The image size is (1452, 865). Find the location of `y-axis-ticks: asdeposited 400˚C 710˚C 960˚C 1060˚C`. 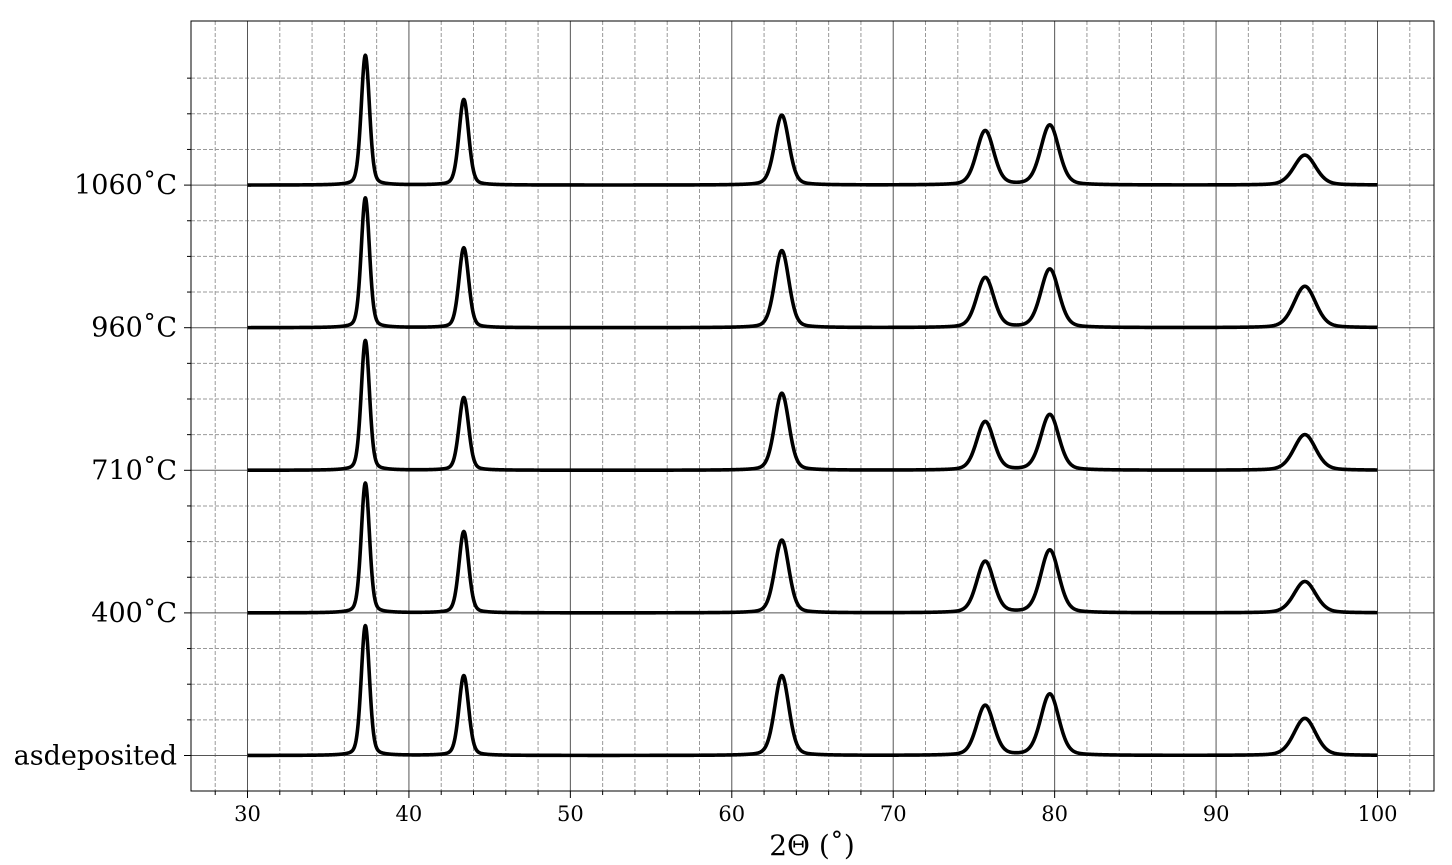

y-axis-ticks: asdeposited 400˚C 710˚C 960˚C 1060˚C is located at coordinates (102, 470).